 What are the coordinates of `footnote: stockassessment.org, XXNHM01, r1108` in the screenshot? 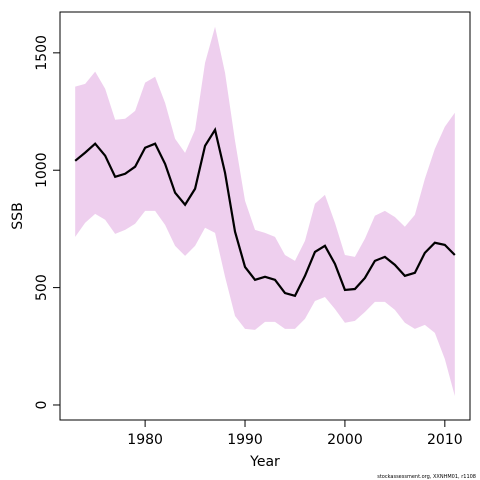 It's located at (426, 477).